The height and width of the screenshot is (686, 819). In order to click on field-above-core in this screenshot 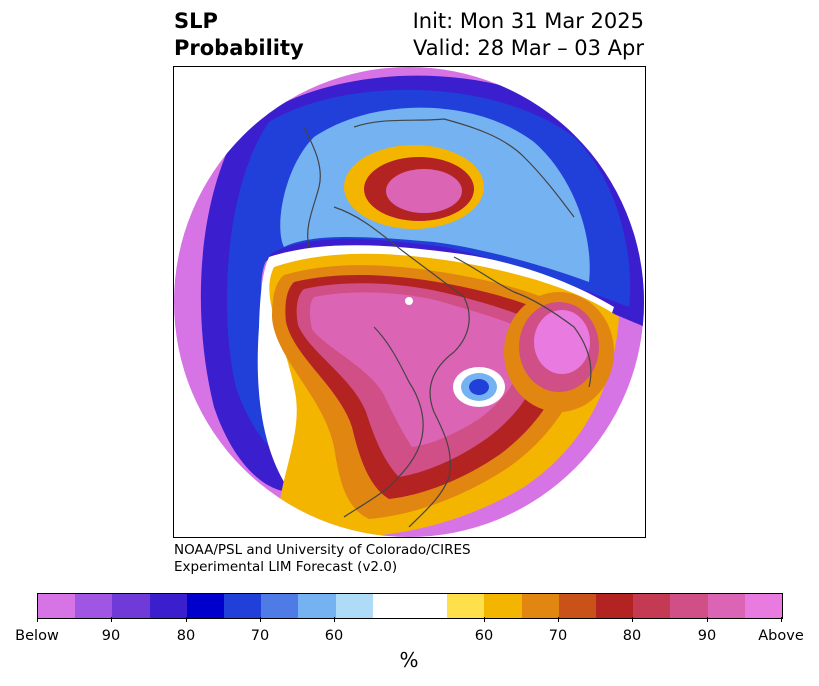, I will do `click(420, 369)`.